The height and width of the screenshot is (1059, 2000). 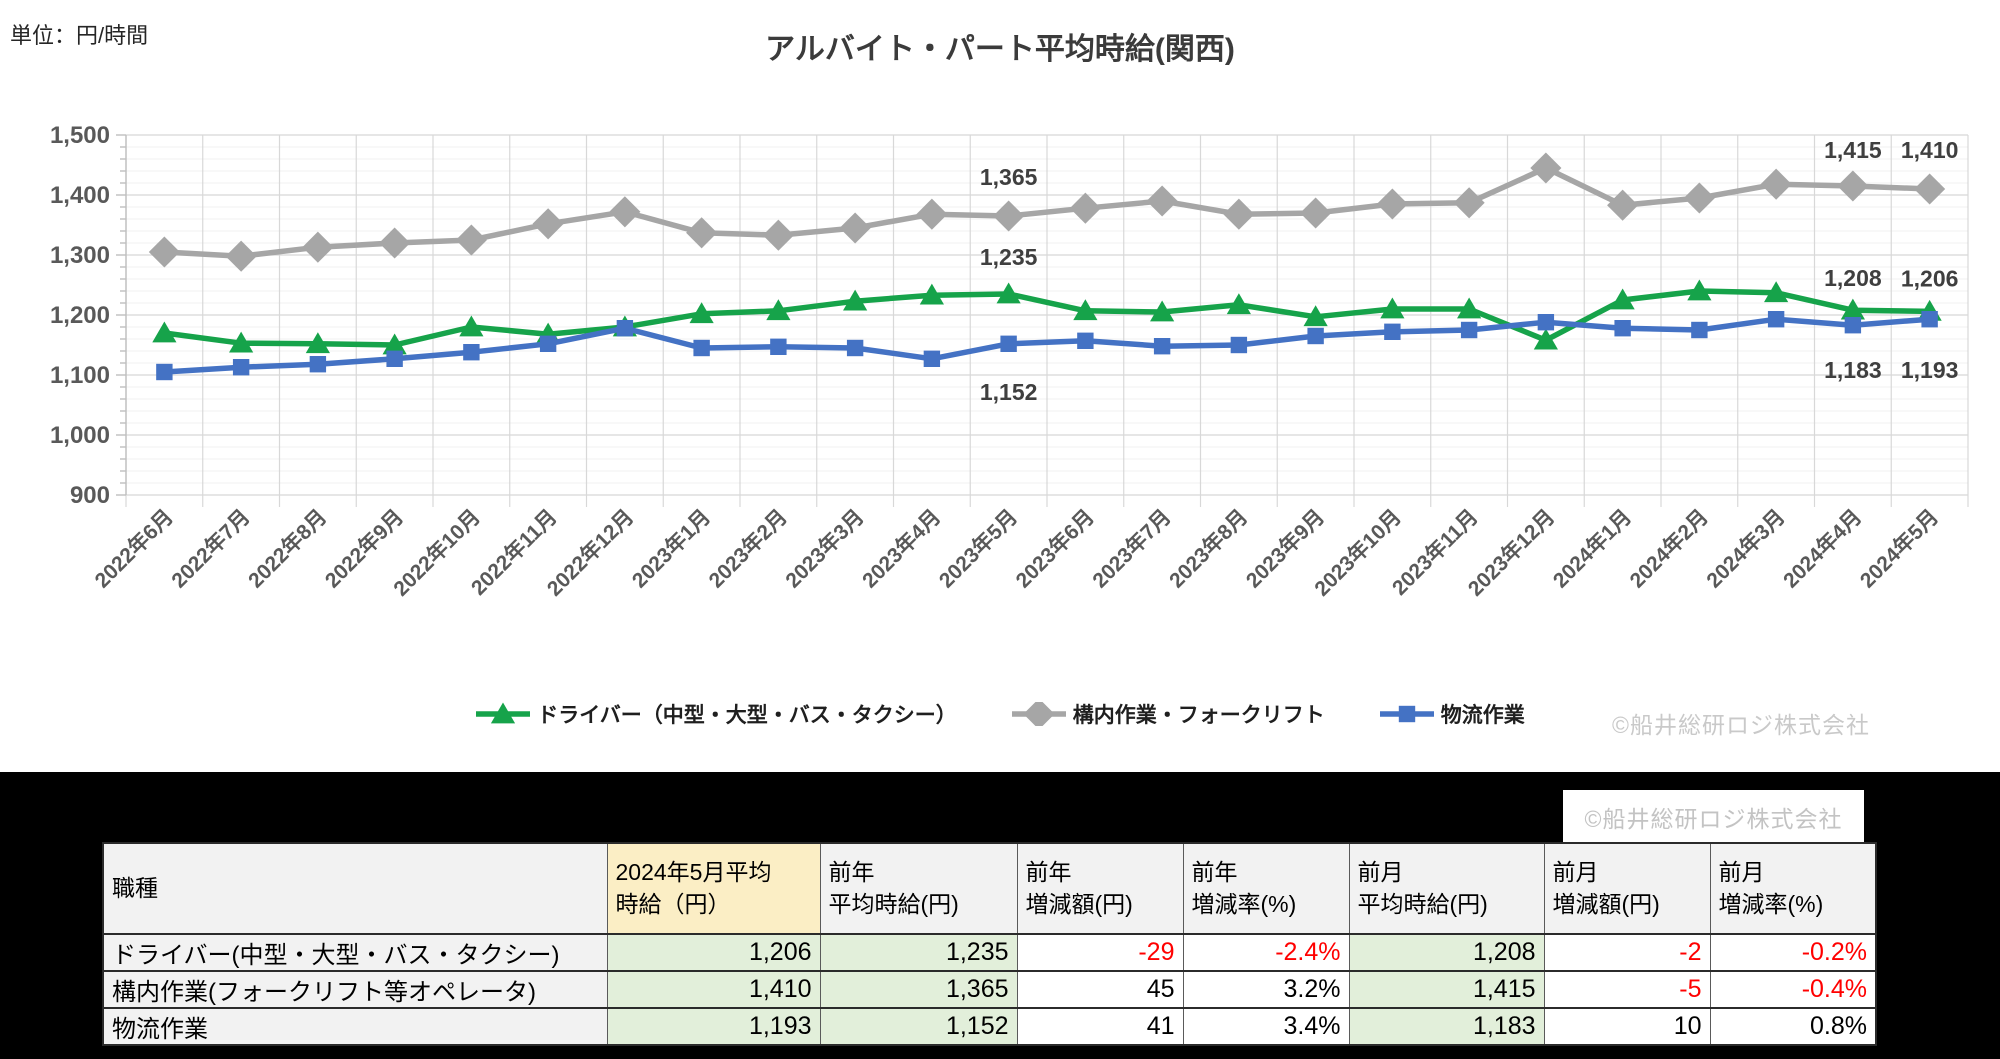 What do you see at coordinates (1047, 318) in the screenshot?
I see `driver-line` at bounding box center [1047, 318].